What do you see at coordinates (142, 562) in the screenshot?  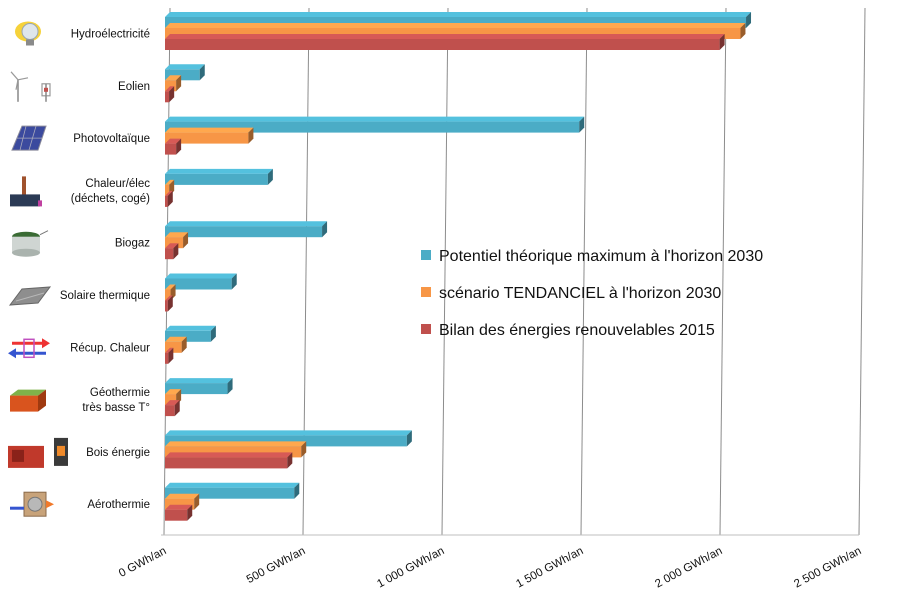 I see `x-tick-label: 0 GWh/an` at bounding box center [142, 562].